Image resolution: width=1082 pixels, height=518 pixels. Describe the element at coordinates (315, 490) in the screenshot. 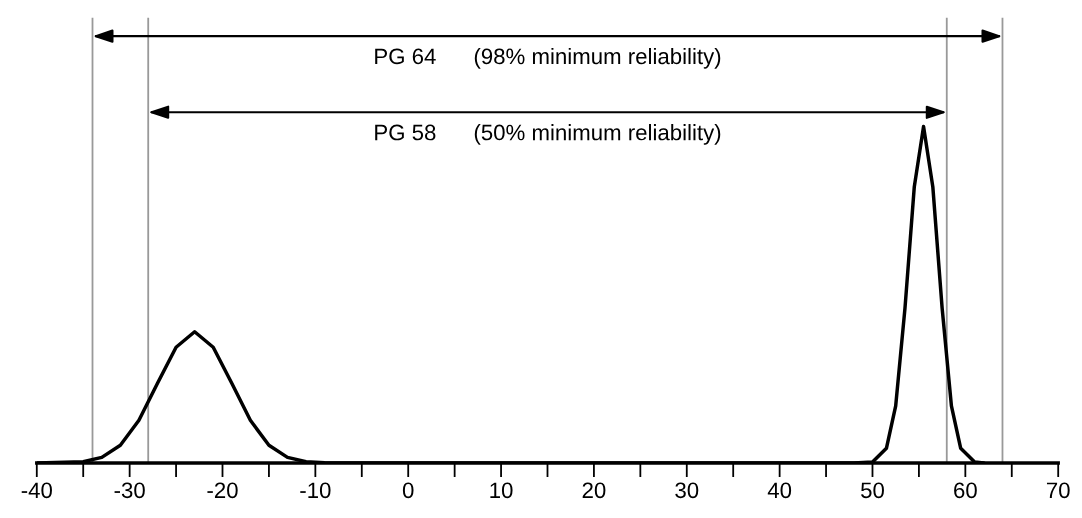

I see `x-tick-label: -10` at that location.